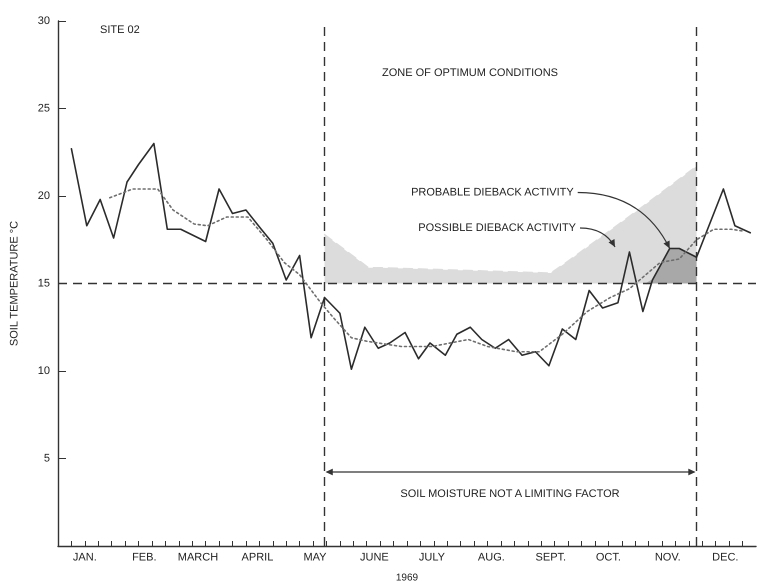  Describe the element at coordinates (407, 578) in the screenshot. I see `x-axis-title: 1969` at that location.